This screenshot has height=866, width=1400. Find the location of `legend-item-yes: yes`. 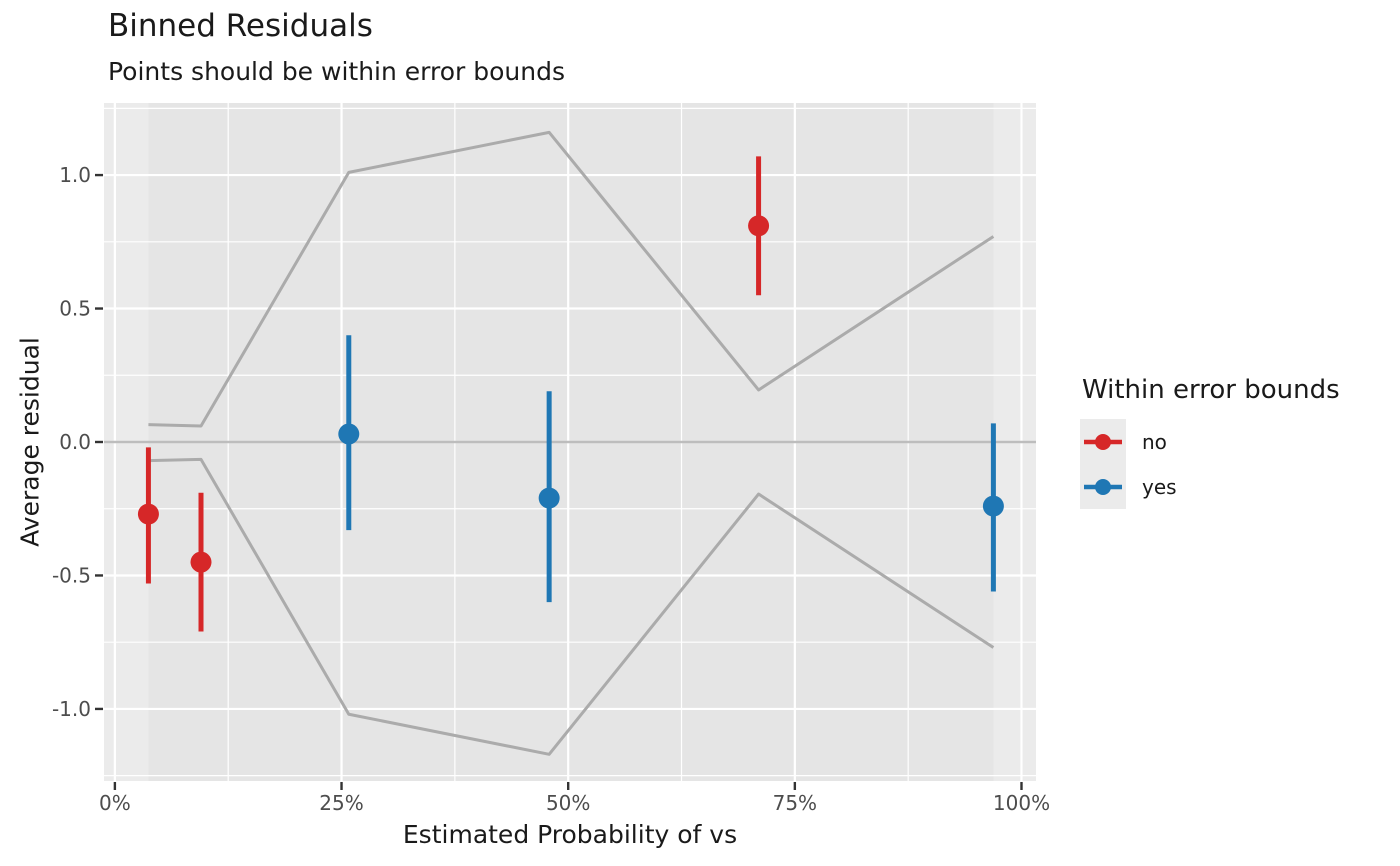

legend-item-yes: yes is located at coordinates (1210, 486).